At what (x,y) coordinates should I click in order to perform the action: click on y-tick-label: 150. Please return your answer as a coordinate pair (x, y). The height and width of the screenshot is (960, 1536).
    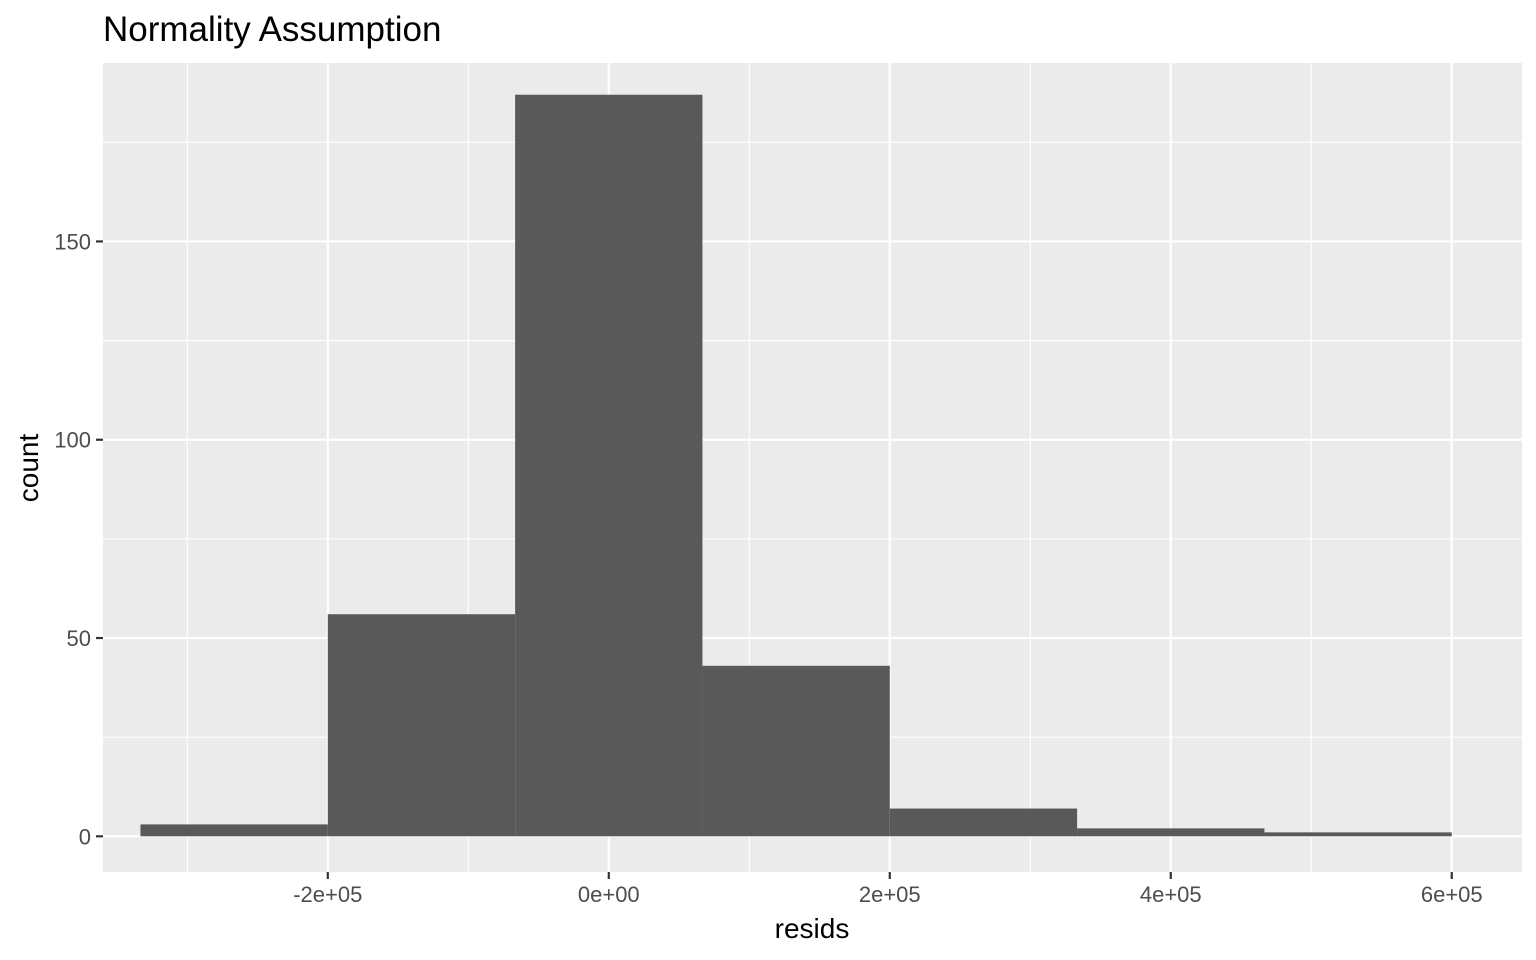
    Looking at the image, I should click on (72, 241).